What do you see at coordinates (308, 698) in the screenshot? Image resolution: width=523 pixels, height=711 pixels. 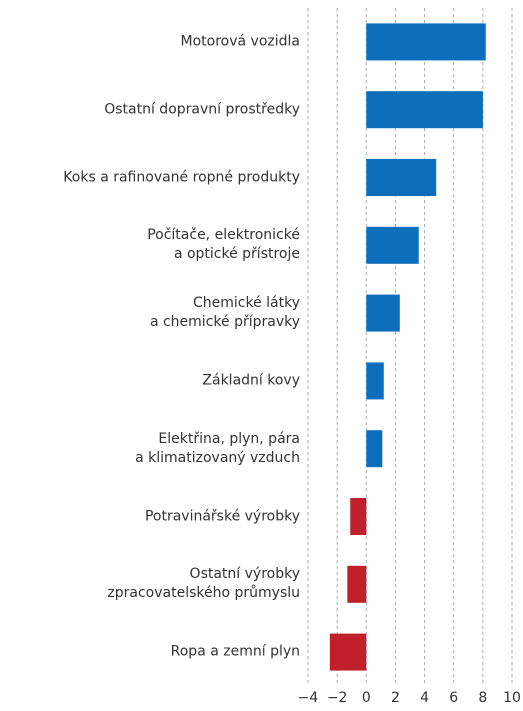 I see `x-tick-label: −4` at bounding box center [308, 698].